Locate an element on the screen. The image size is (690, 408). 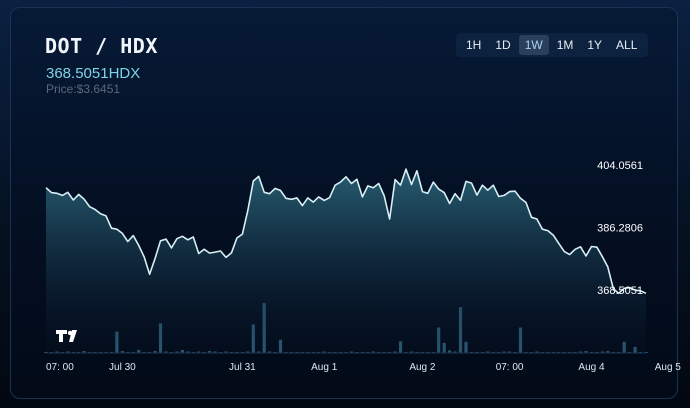
pair-title: DOT / HDX is located at coordinates (101, 46).